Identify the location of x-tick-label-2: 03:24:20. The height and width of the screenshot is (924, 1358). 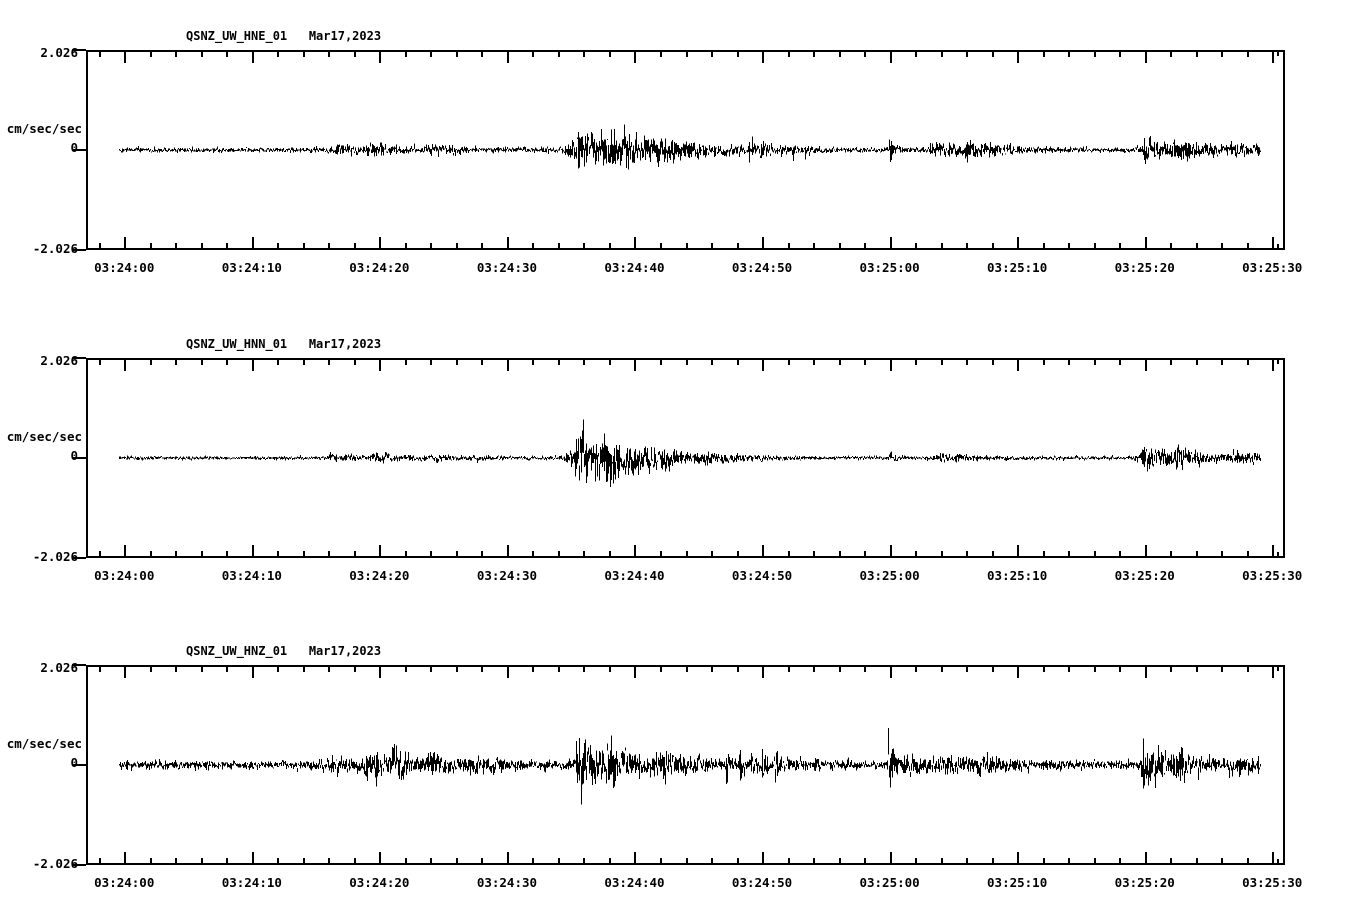
(379, 267).